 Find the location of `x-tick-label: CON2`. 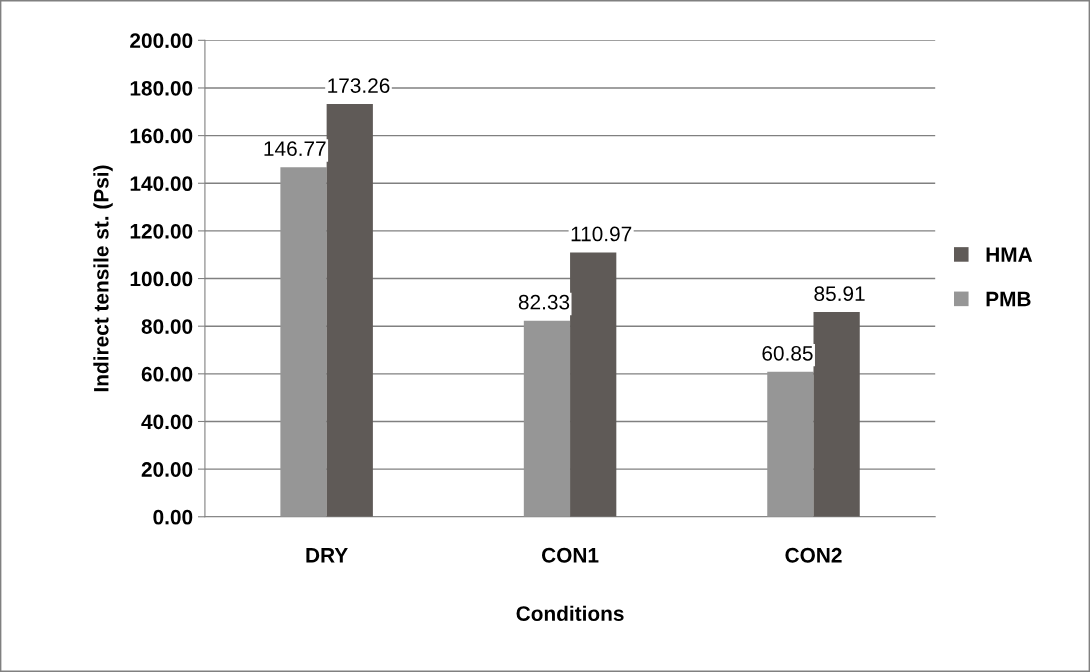

x-tick-label: CON2 is located at coordinates (813, 555).